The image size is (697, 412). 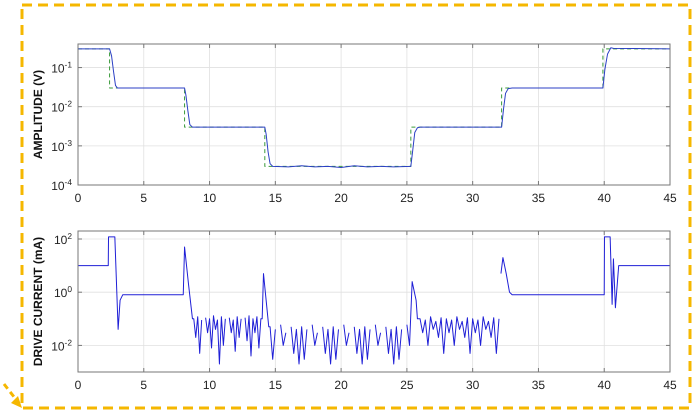 I want to click on y-tick-label: 10$^{-4}$, so click(x=61, y=185).